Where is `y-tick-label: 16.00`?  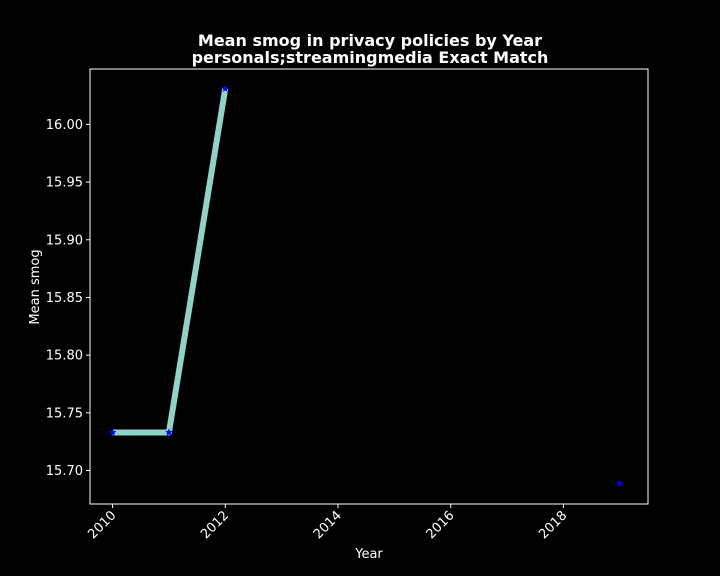
y-tick-label: 16.00 is located at coordinates (64, 125).